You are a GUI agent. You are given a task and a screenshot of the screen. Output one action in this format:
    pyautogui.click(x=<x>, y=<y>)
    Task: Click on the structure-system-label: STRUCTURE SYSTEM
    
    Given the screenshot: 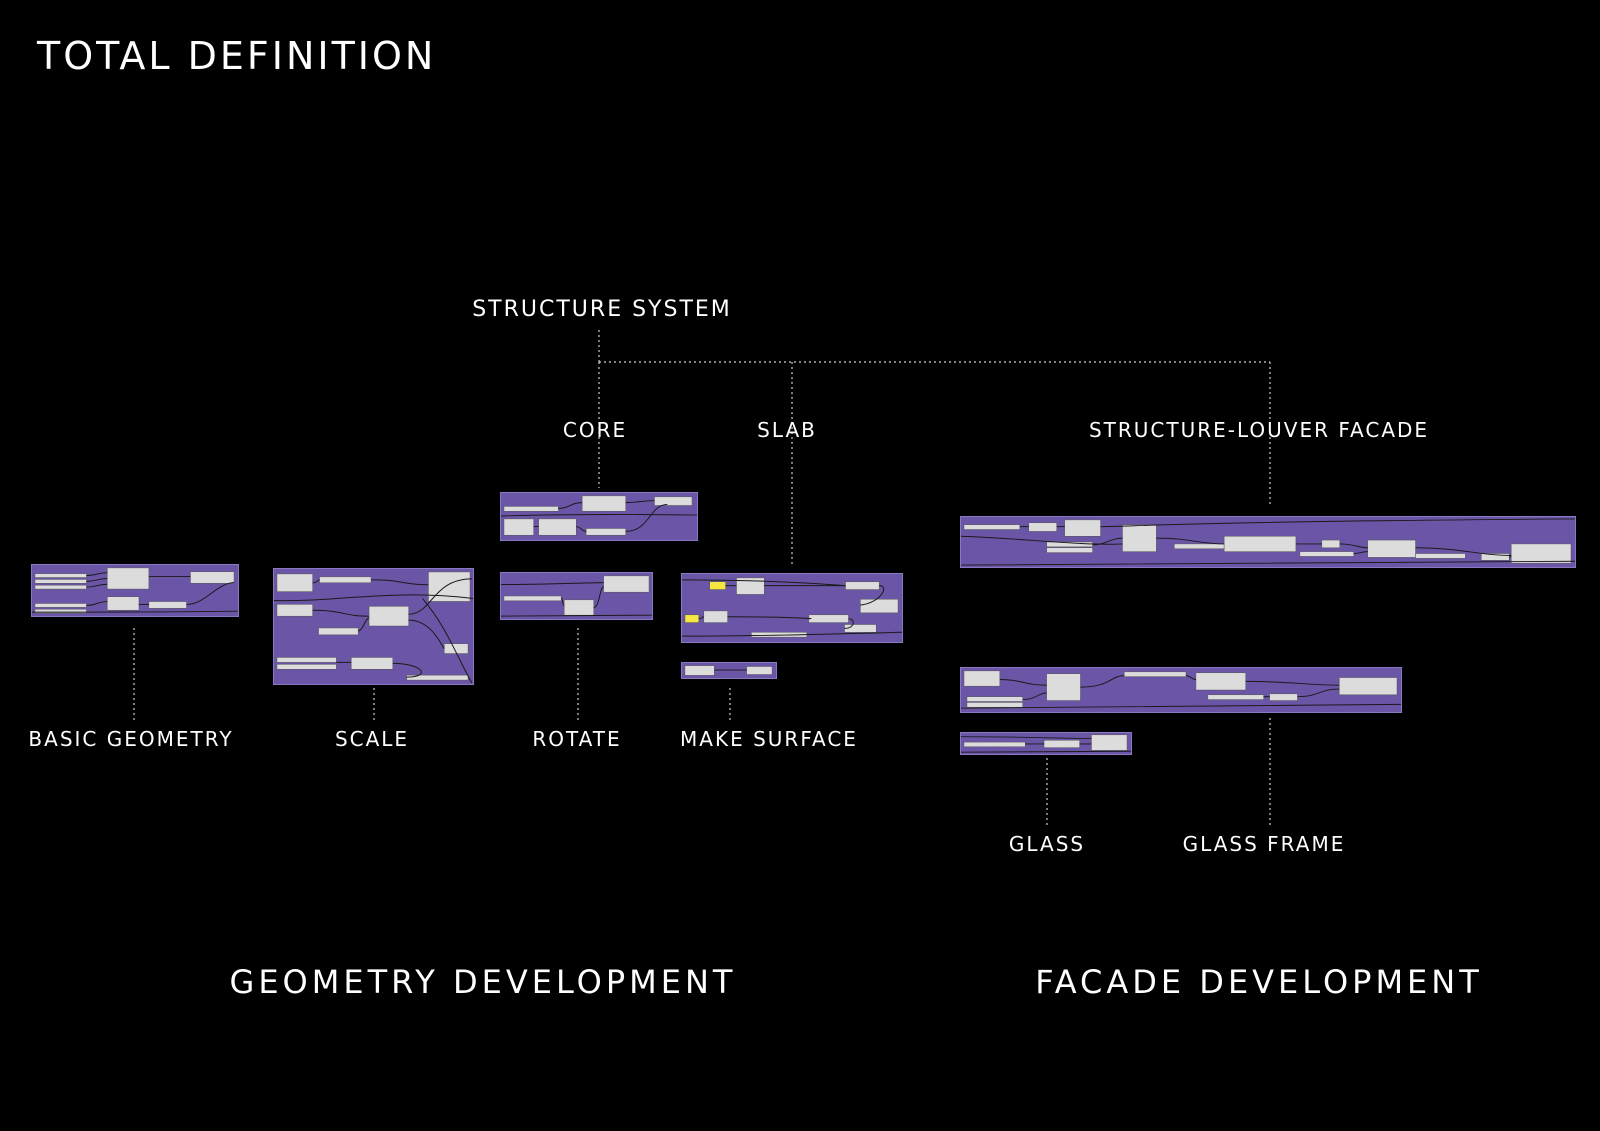 What is the action you would take?
    pyautogui.click(x=602, y=309)
    